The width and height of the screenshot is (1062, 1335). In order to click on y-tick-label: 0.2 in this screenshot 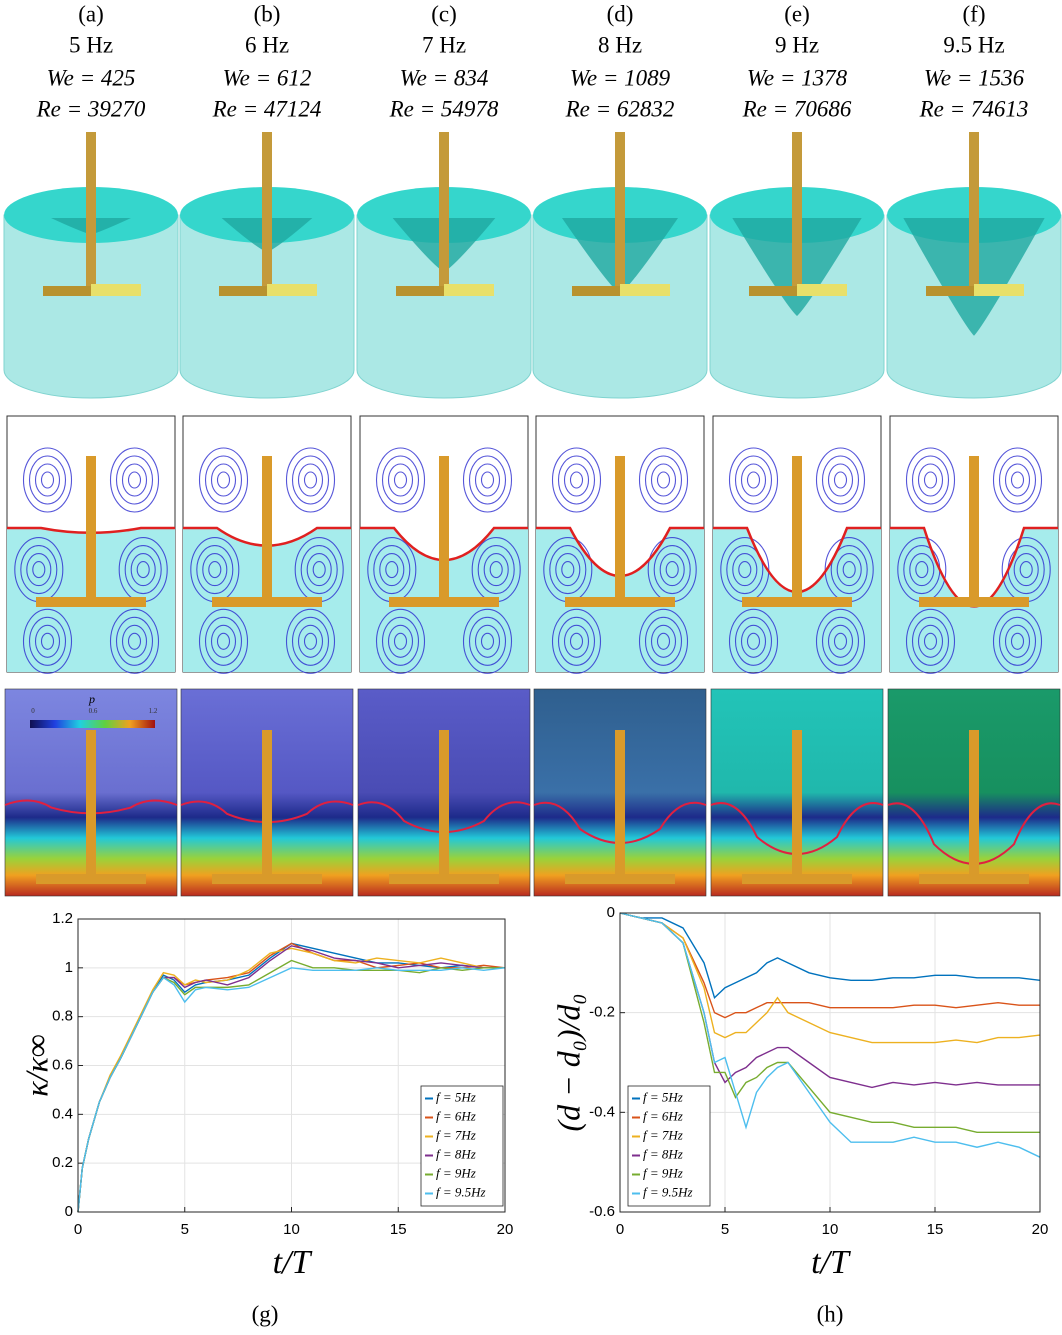, I will do `click(62, 1162)`.